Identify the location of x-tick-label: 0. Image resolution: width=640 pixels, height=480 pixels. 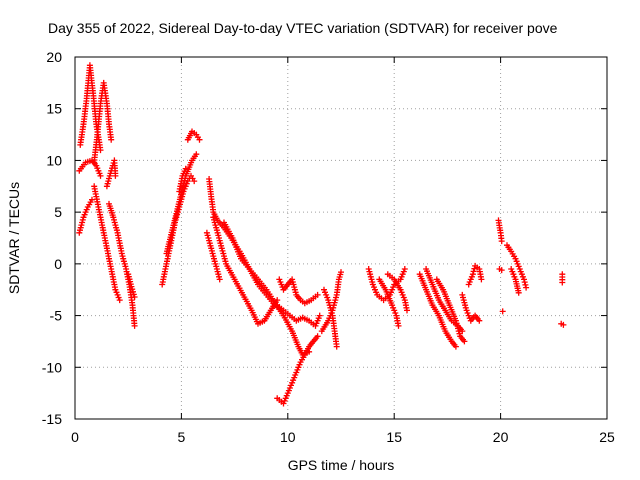
(75, 437).